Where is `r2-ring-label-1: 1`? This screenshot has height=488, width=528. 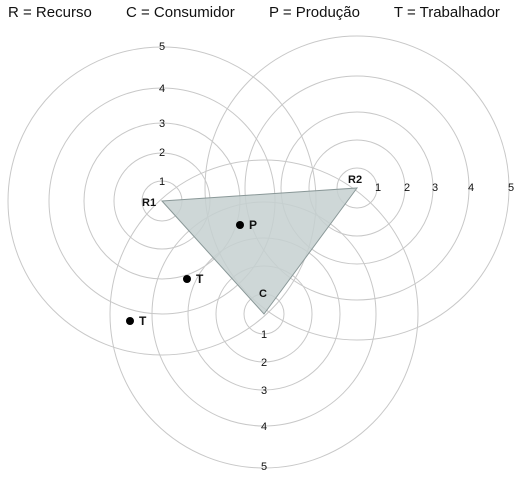
r2-ring-label-1: 1 is located at coordinates (378, 188).